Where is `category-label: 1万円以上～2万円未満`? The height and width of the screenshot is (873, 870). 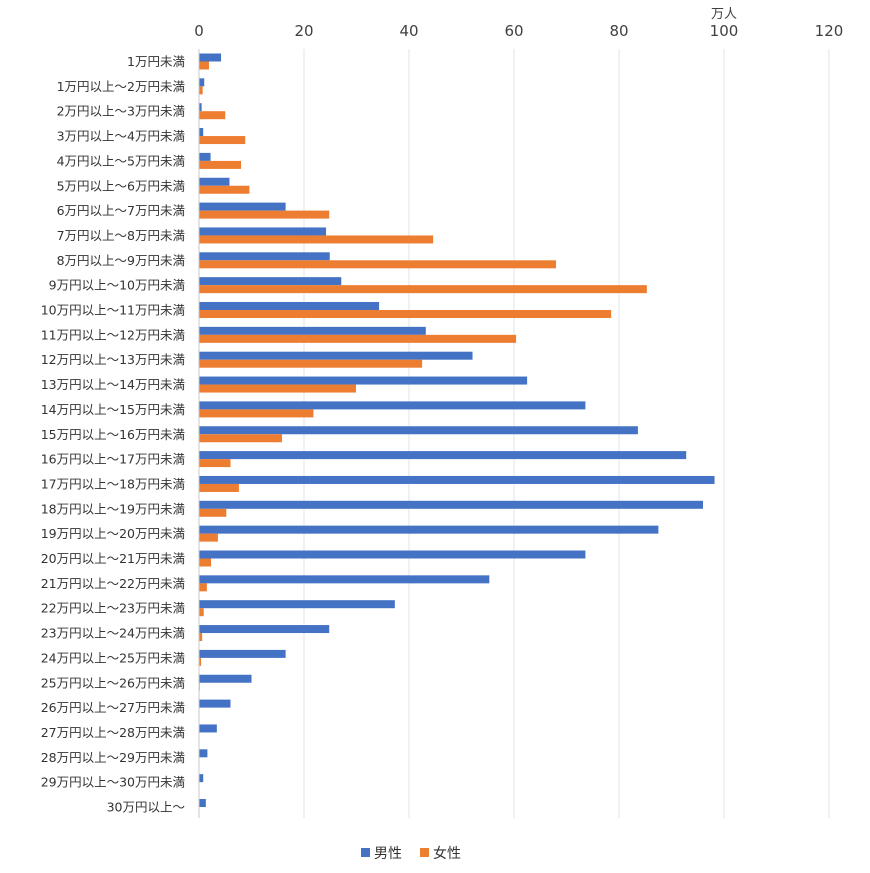
category-label: 1万円以上～2万円未満 is located at coordinates (121, 86).